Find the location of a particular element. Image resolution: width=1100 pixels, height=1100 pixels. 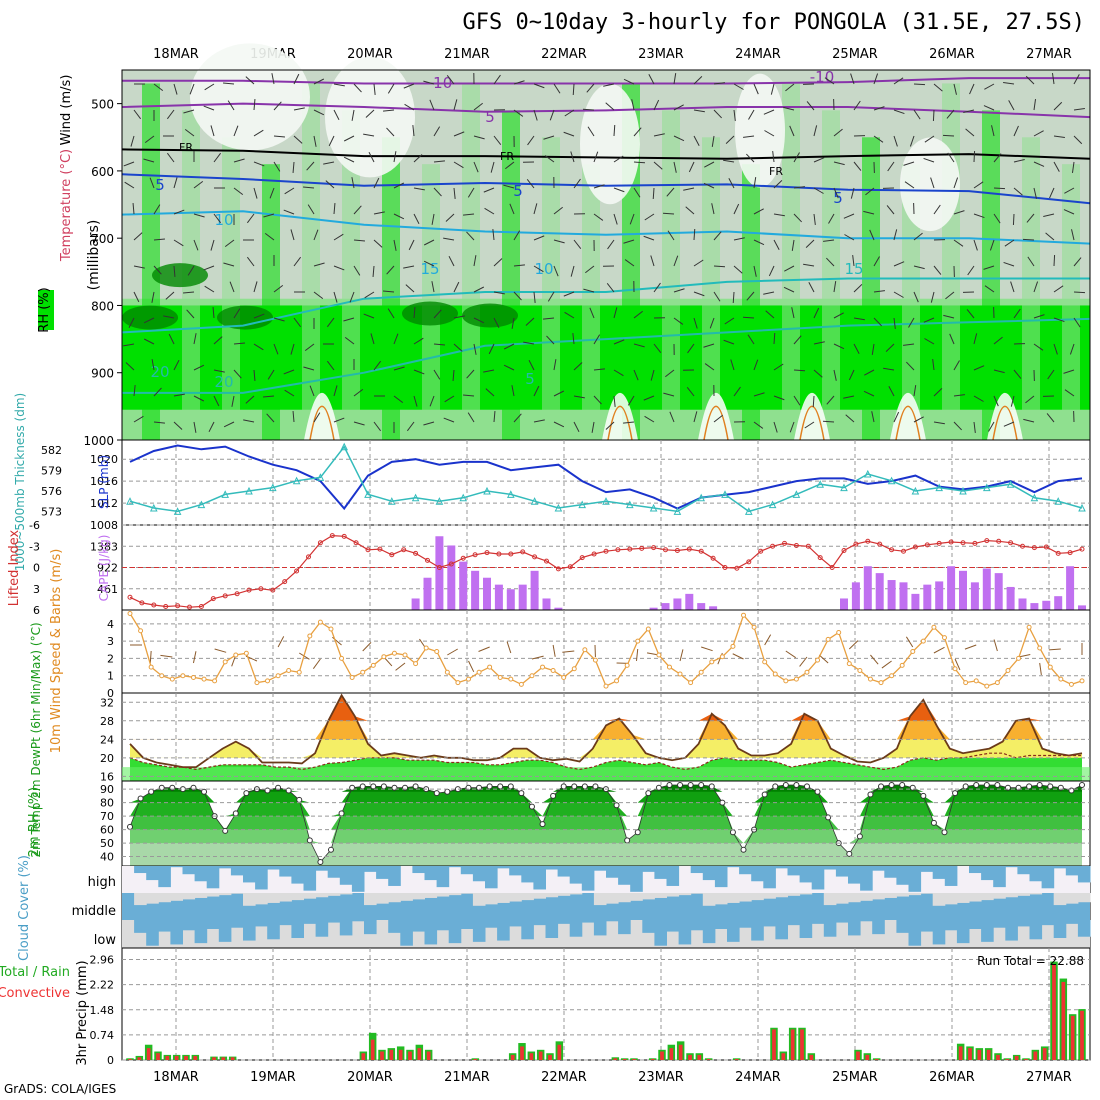

lifted-tick-label: -6 is located at coordinates (34, 525).